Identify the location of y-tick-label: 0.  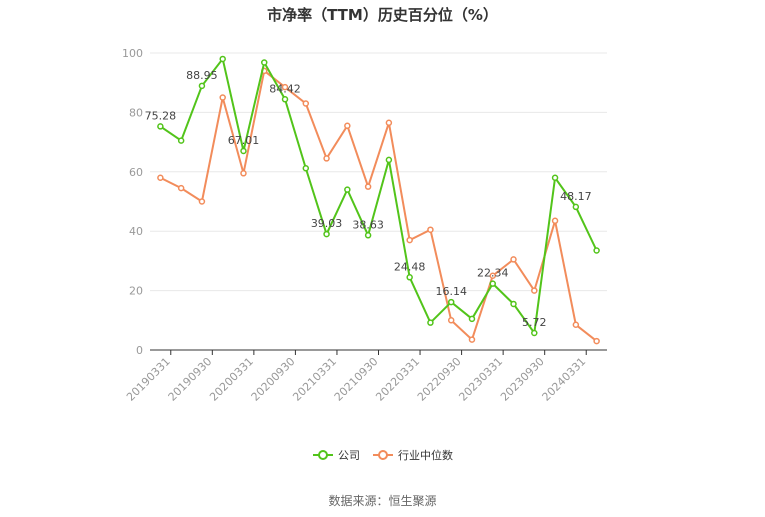
(139, 350).